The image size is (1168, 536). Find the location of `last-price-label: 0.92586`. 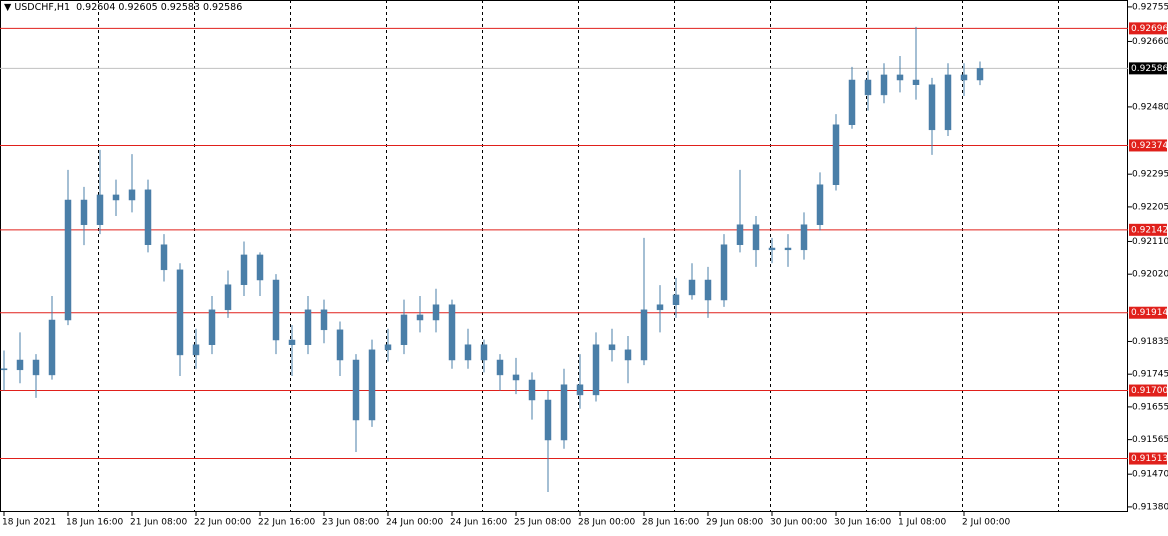

last-price-label: 0.92586 is located at coordinates (1149, 69).